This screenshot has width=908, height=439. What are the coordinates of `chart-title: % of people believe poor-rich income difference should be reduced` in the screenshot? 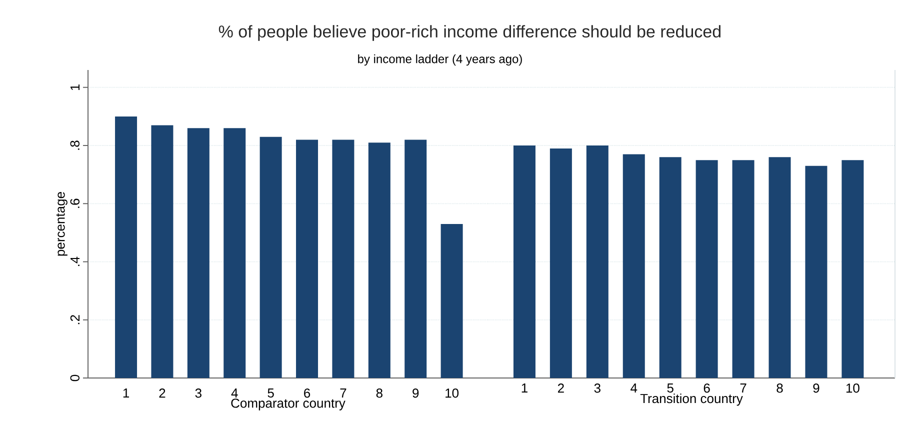 It's located at (469, 33).